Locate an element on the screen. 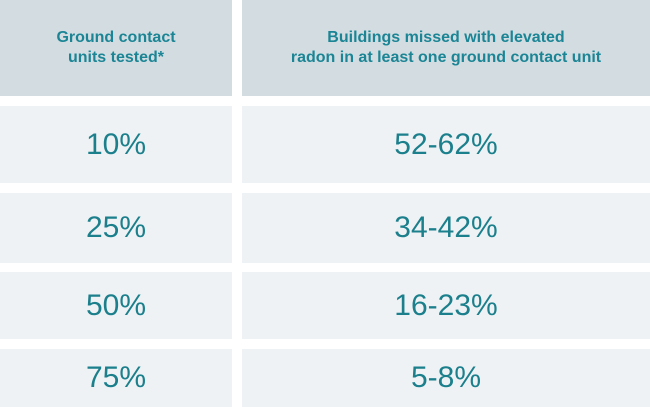 This screenshot has height=407, width=650. table-row-4-units: 75% is located at coordinates (116, 378).